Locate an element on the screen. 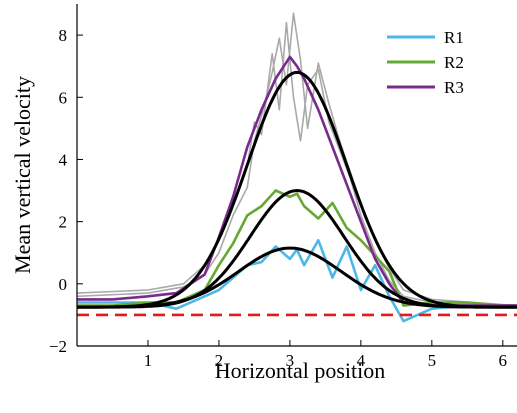 This screenshot has width=517, height=413. legend-label-r1: R1 is located at coordinates (454, 37).